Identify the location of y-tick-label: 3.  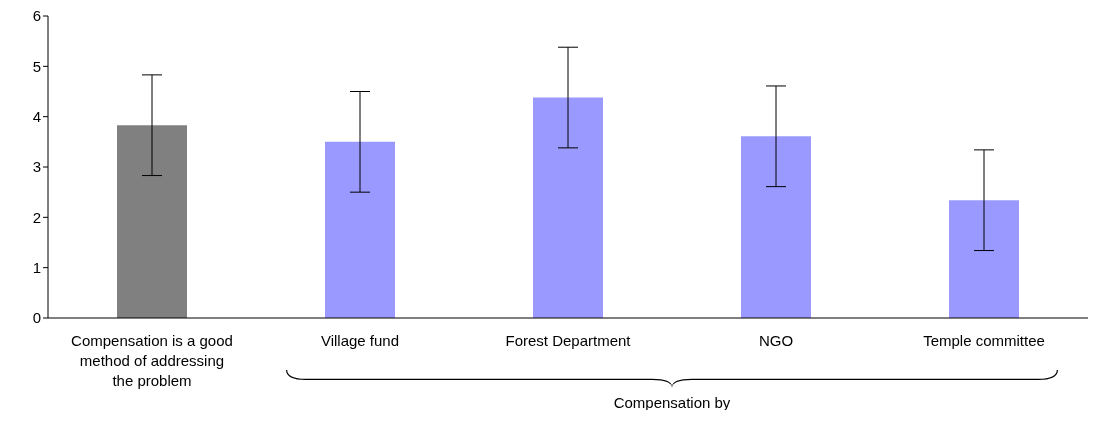
(36, 167).